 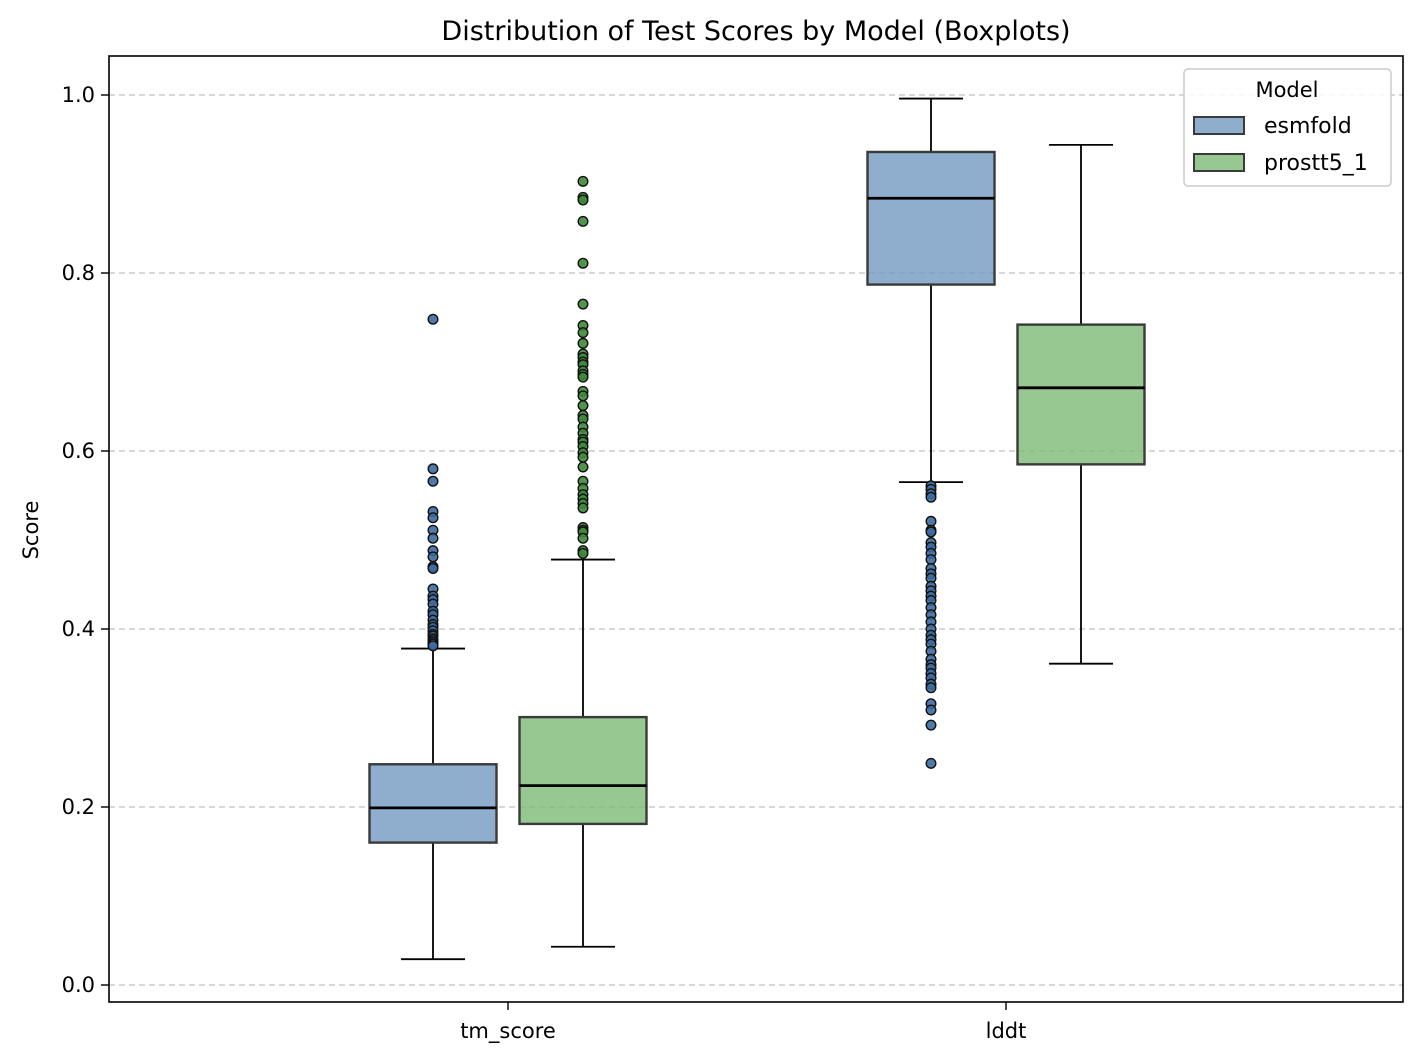 I want to click on boxplot-esmfold-lddt, so click(x=931, y=433).